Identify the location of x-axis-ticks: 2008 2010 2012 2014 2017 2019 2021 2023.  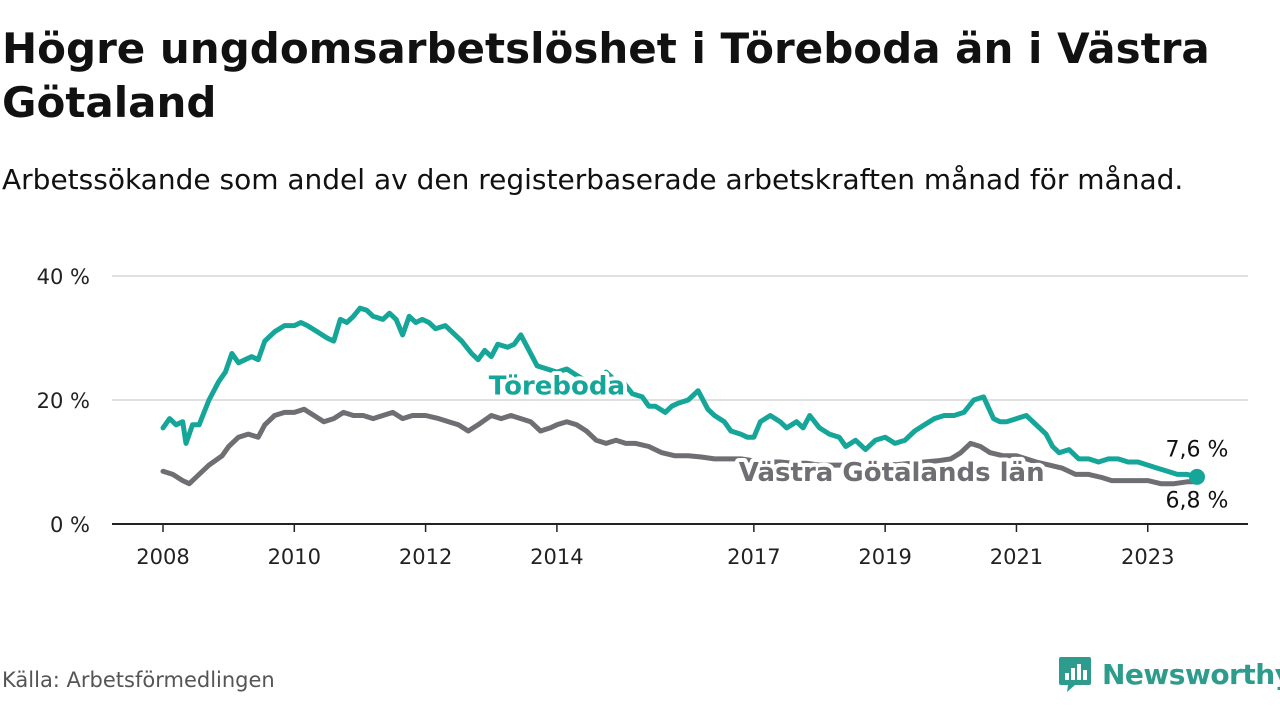
(655, 546).